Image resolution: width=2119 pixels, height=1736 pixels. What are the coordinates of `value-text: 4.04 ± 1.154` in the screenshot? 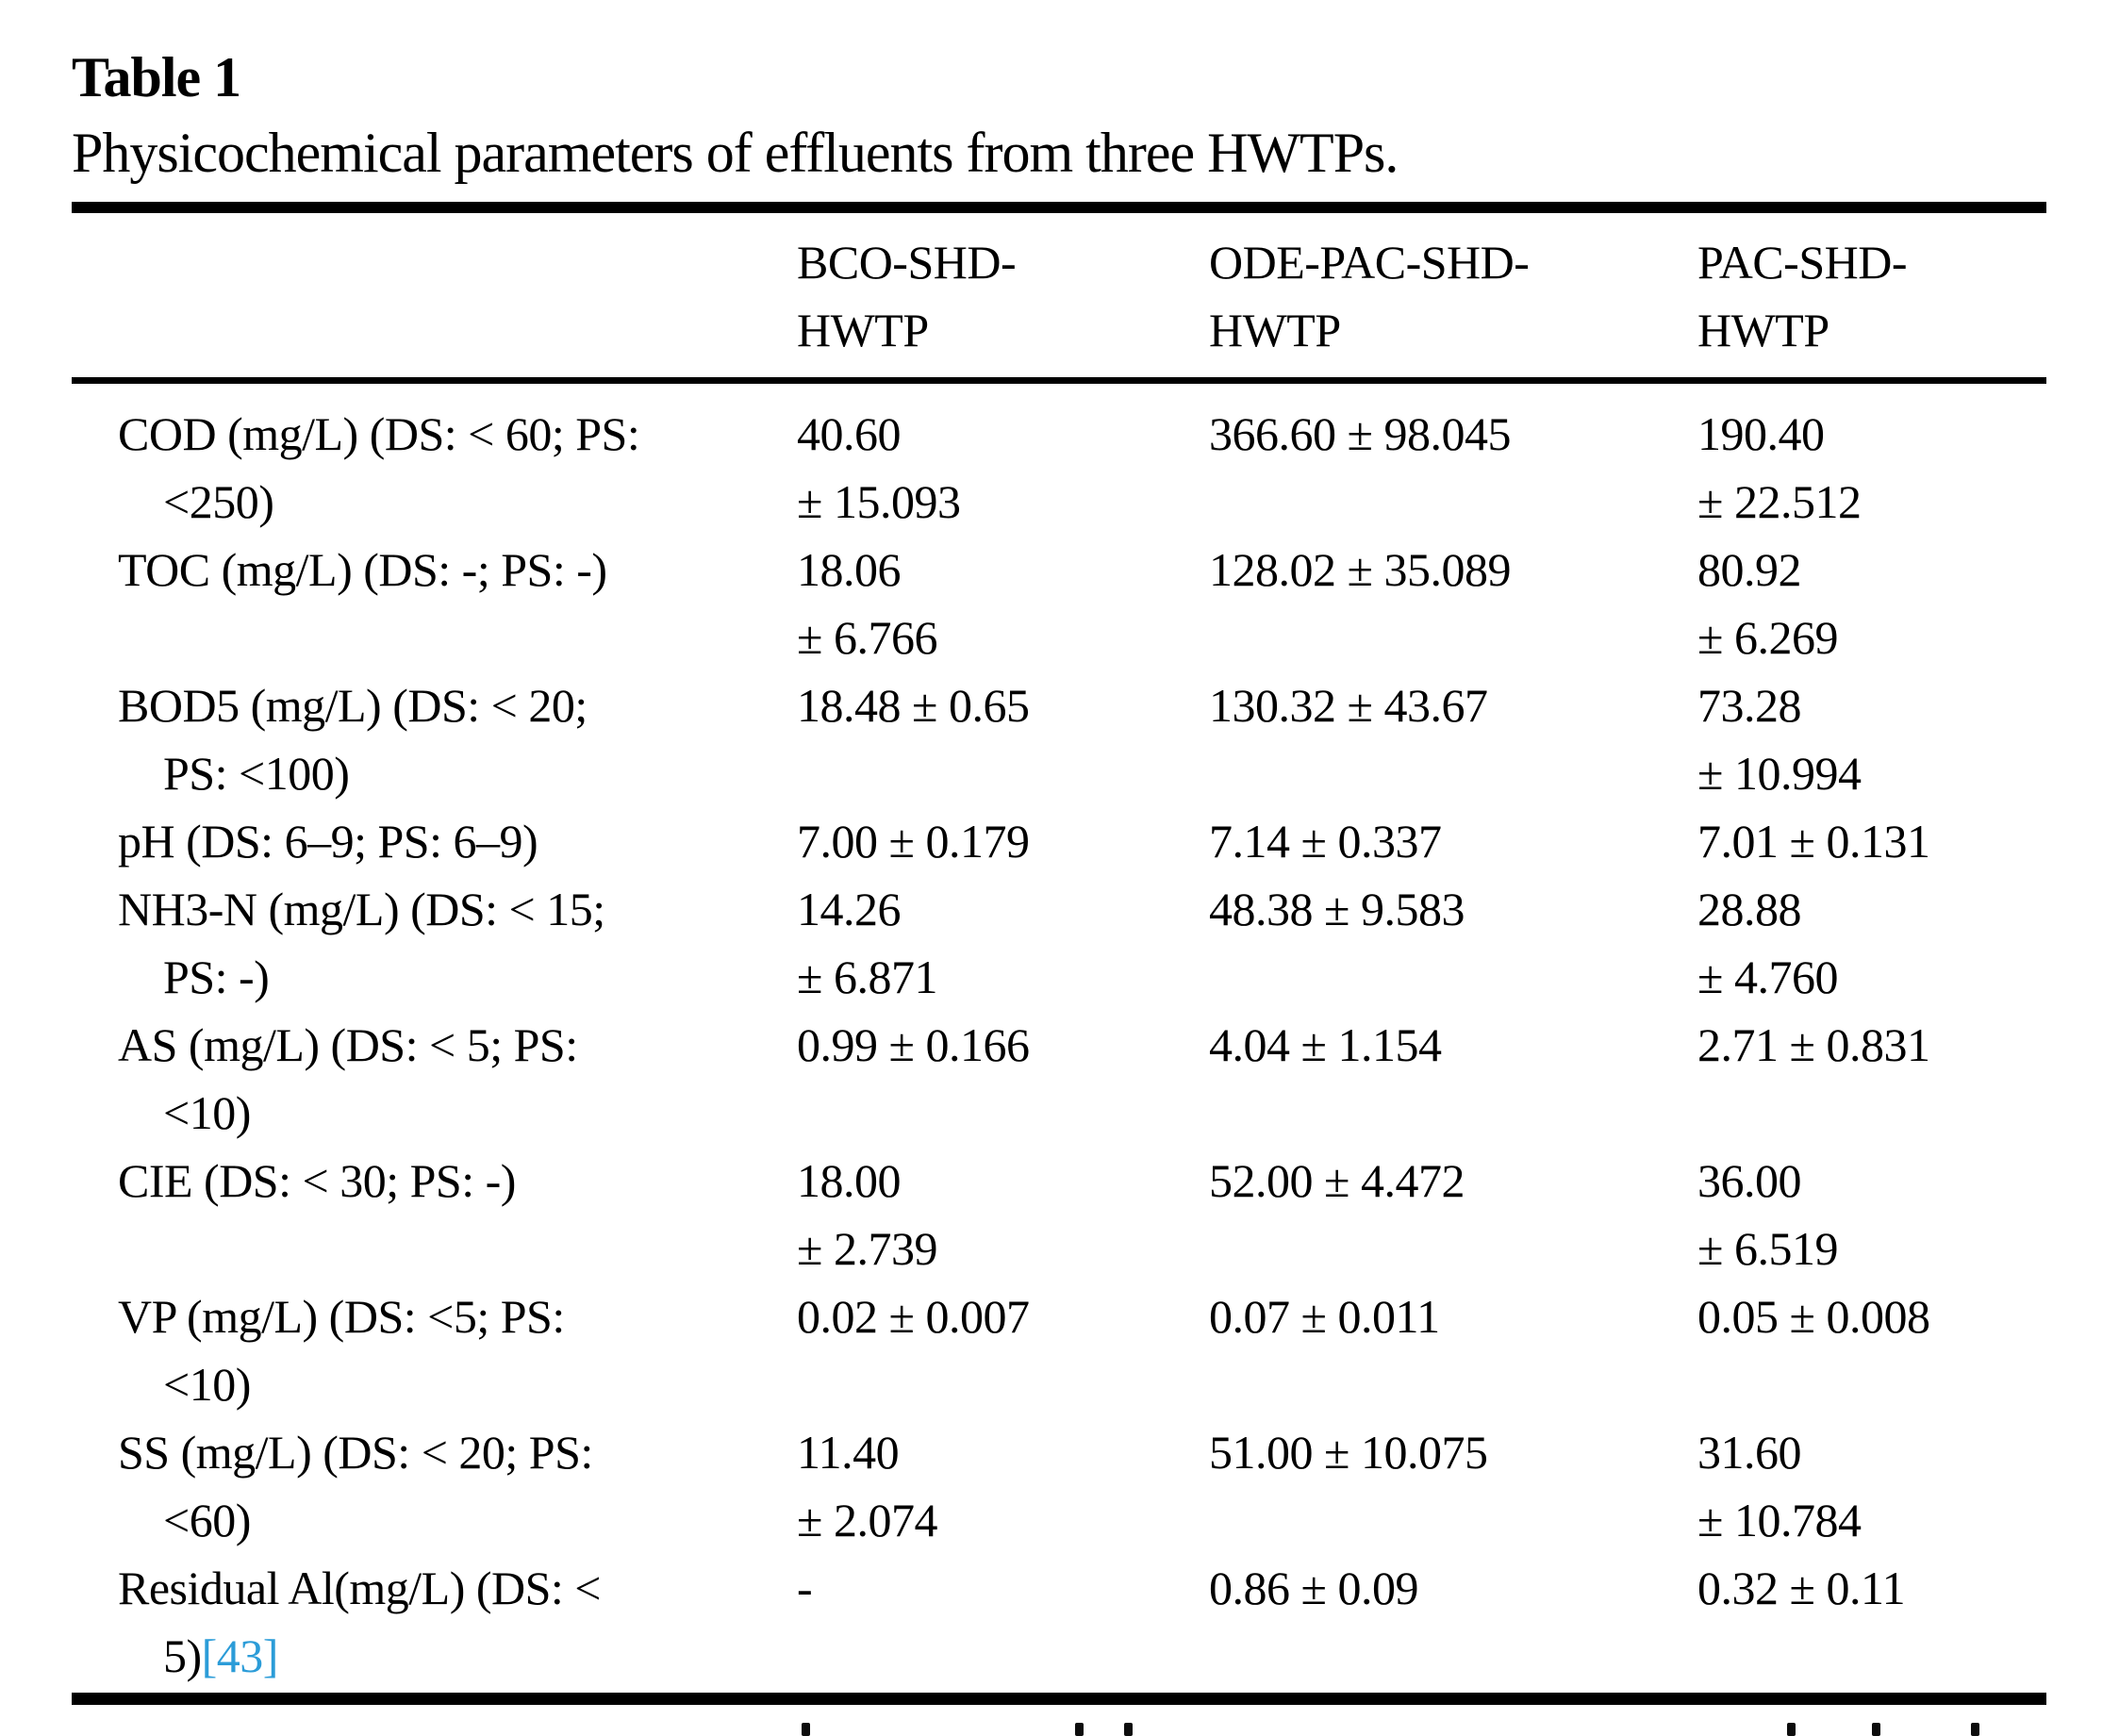 It's located at (1325, 1044).